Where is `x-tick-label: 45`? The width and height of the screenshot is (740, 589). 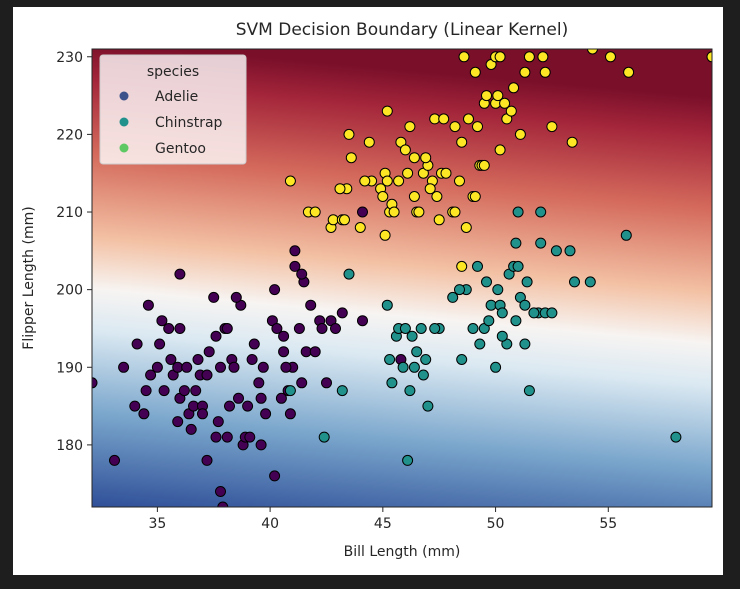 x-tick-label: 45 is located at coordinates (383, 524).